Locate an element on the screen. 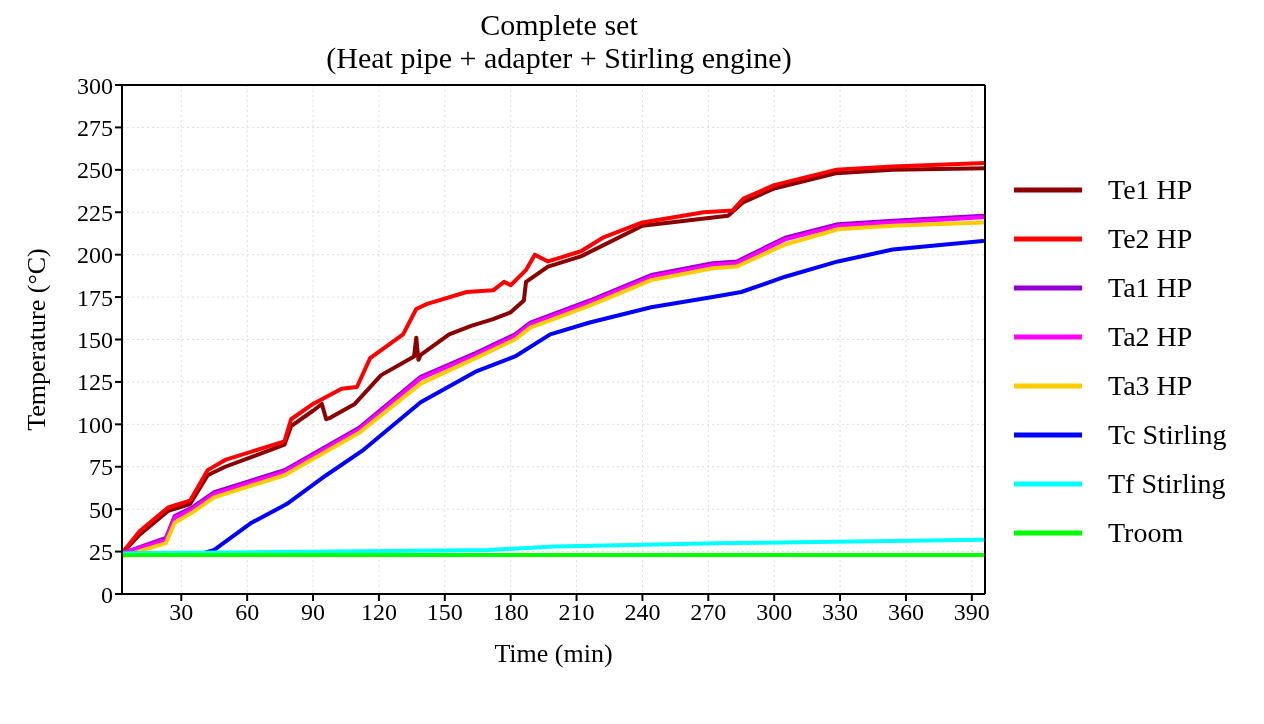 The image size is (1264, 724). x-tick-label: 150 is located at coordinates (444, 612).